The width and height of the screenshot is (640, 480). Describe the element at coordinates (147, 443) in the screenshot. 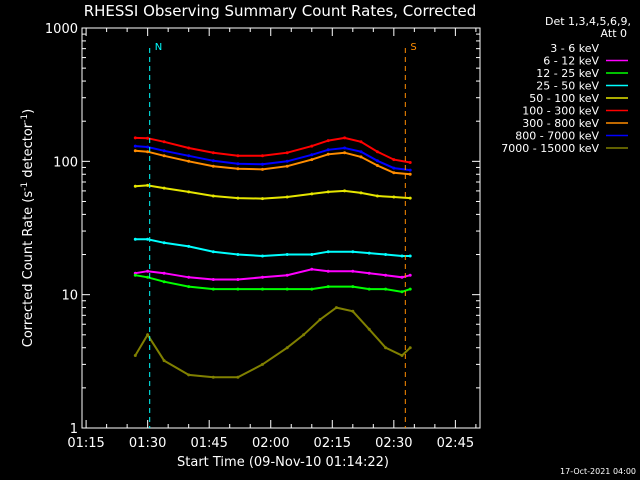

I see `x-tick-label: 01:30` at that location.